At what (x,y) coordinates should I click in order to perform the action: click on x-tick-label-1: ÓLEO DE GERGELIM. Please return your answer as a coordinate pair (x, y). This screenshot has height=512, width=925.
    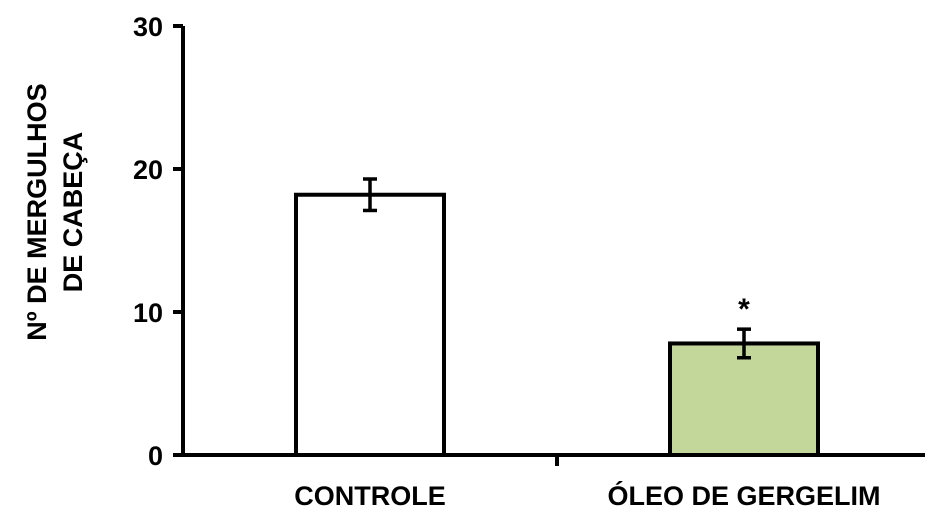
    Looking at the image, I should click on (743, 495).